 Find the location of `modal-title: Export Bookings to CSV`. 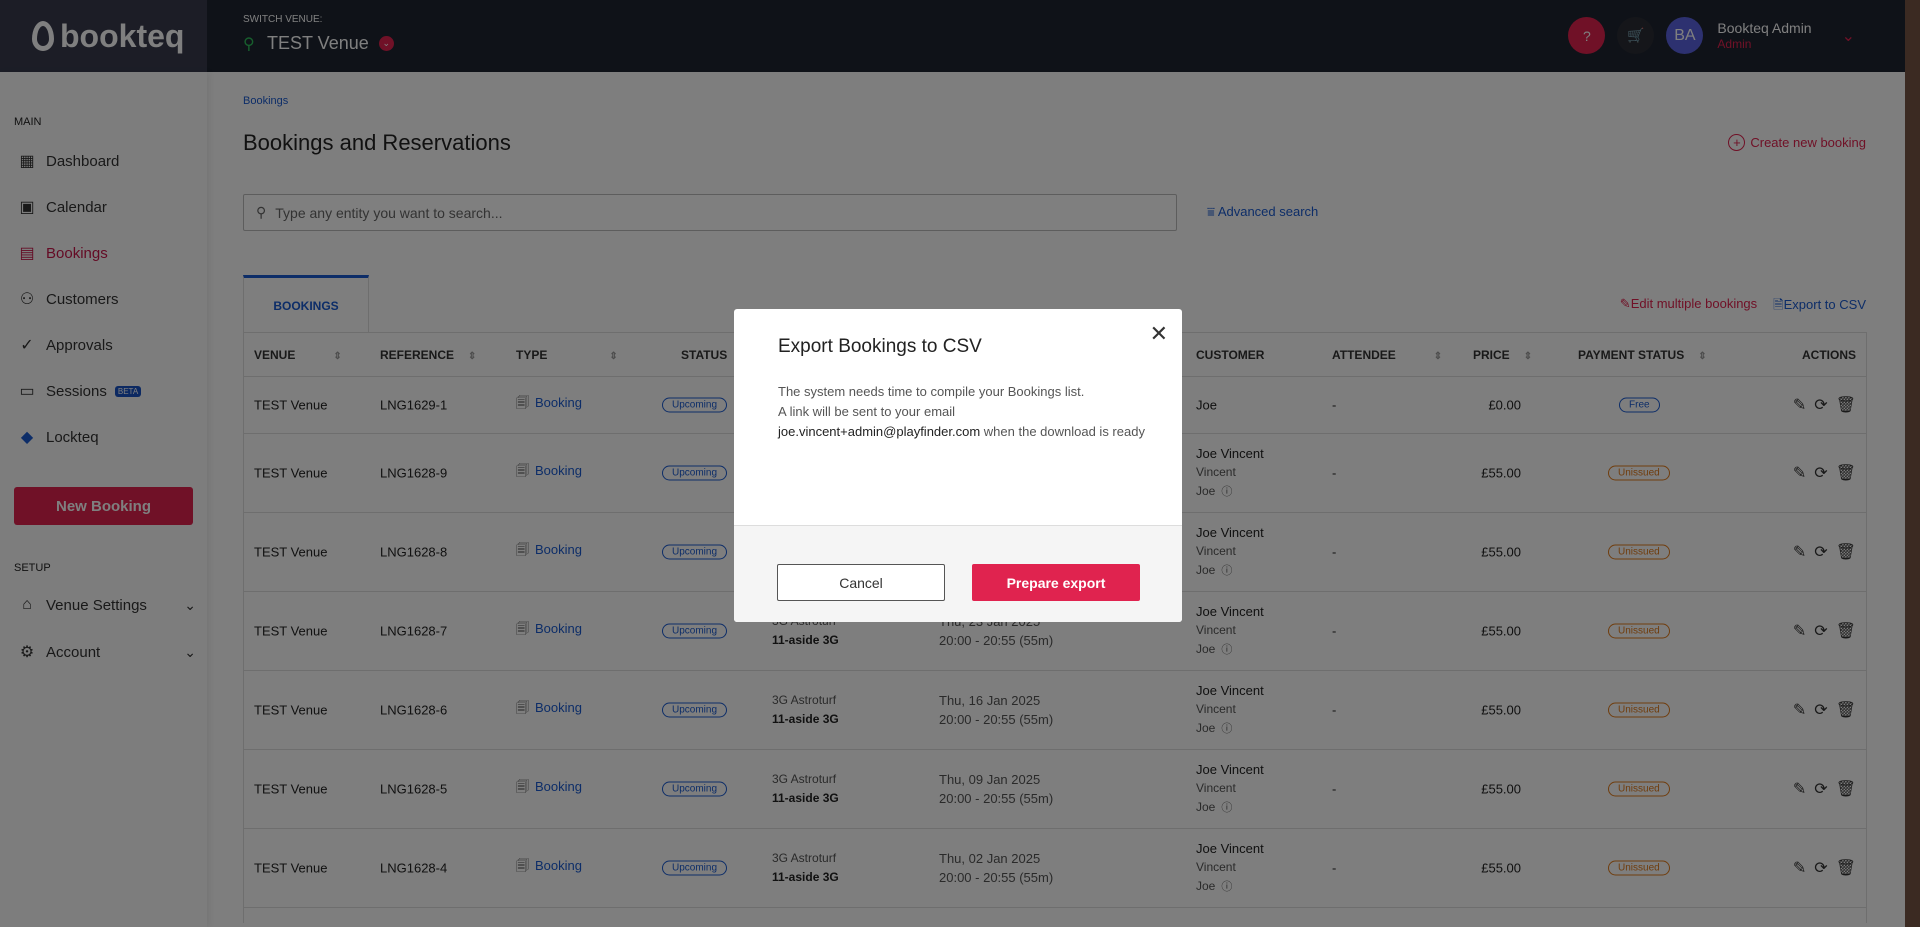

modal-title: Export Bookings to CSV is located at coordinates (880, 346).